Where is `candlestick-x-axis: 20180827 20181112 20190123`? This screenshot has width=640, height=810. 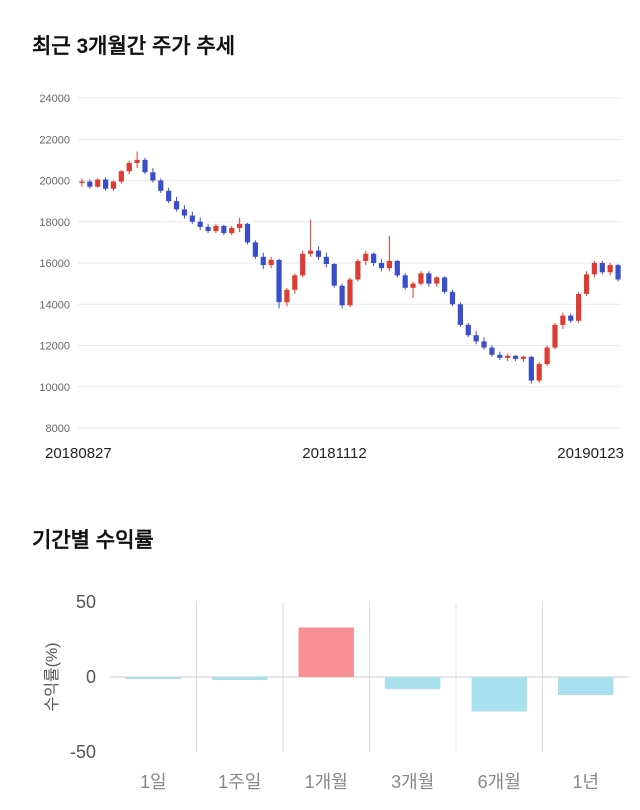
candlestick-x-axis: 20180827 20181112 20190123 is located at coordinates (334, 453).